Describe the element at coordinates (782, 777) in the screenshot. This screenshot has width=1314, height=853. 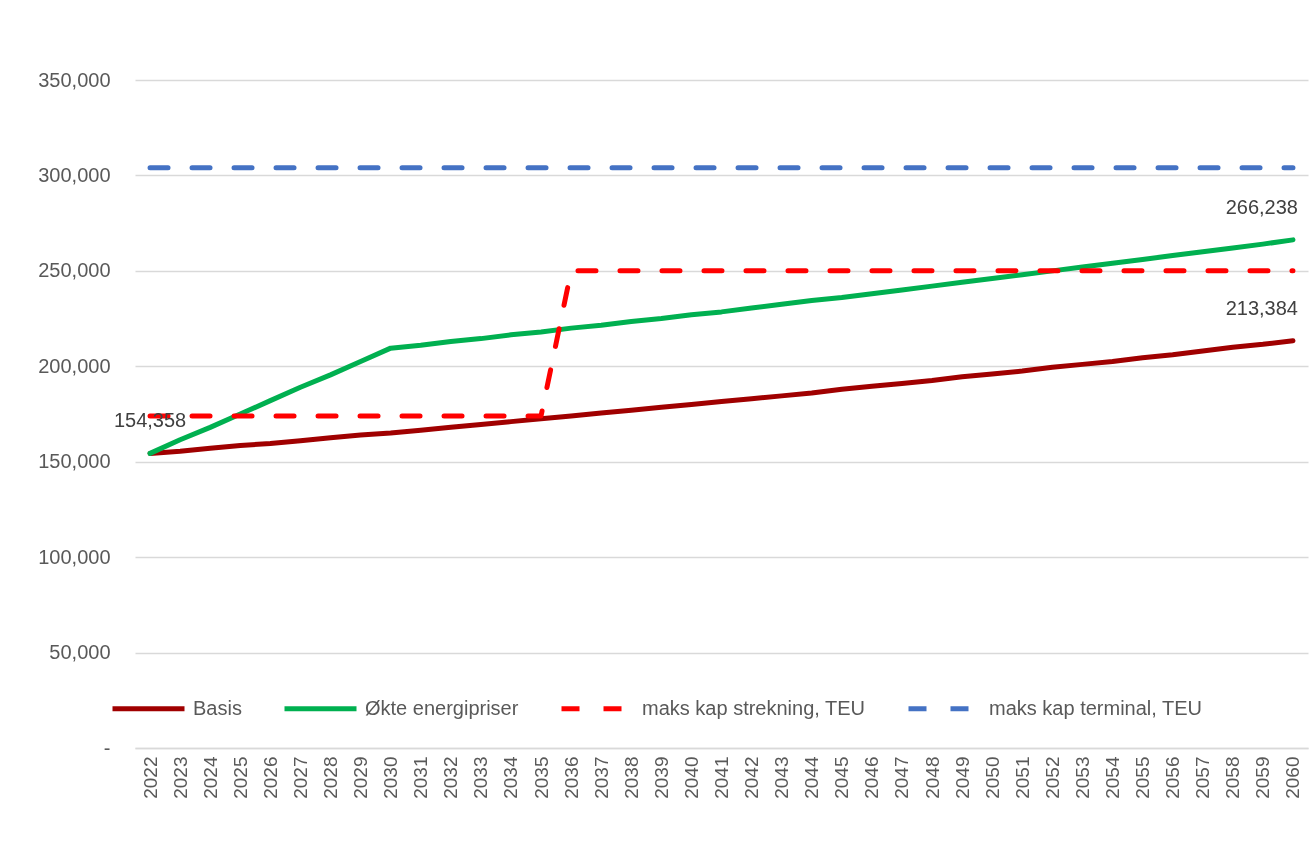
I see `x-tick-label: 2043` at that location.